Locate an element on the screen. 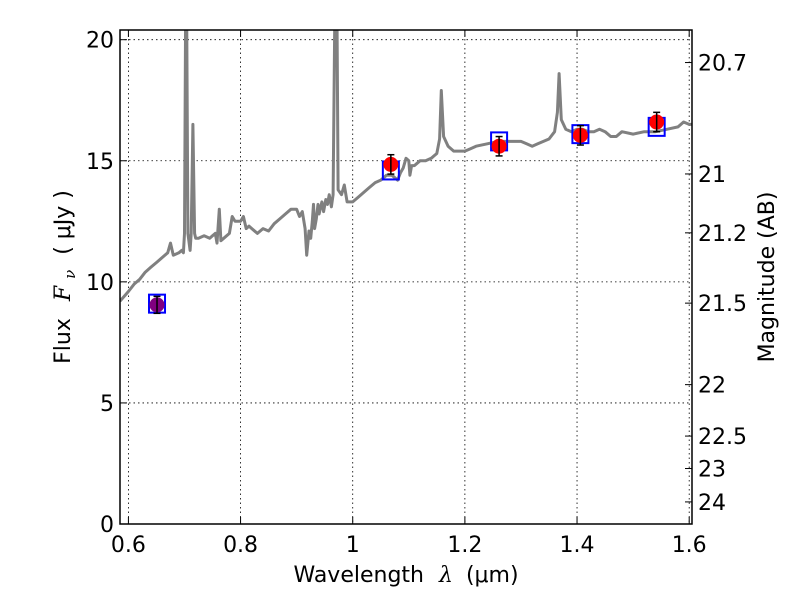 The width and height of the screenshot is (800, 600). y2-tick-label: 21 is located at coordinates (712, 175).